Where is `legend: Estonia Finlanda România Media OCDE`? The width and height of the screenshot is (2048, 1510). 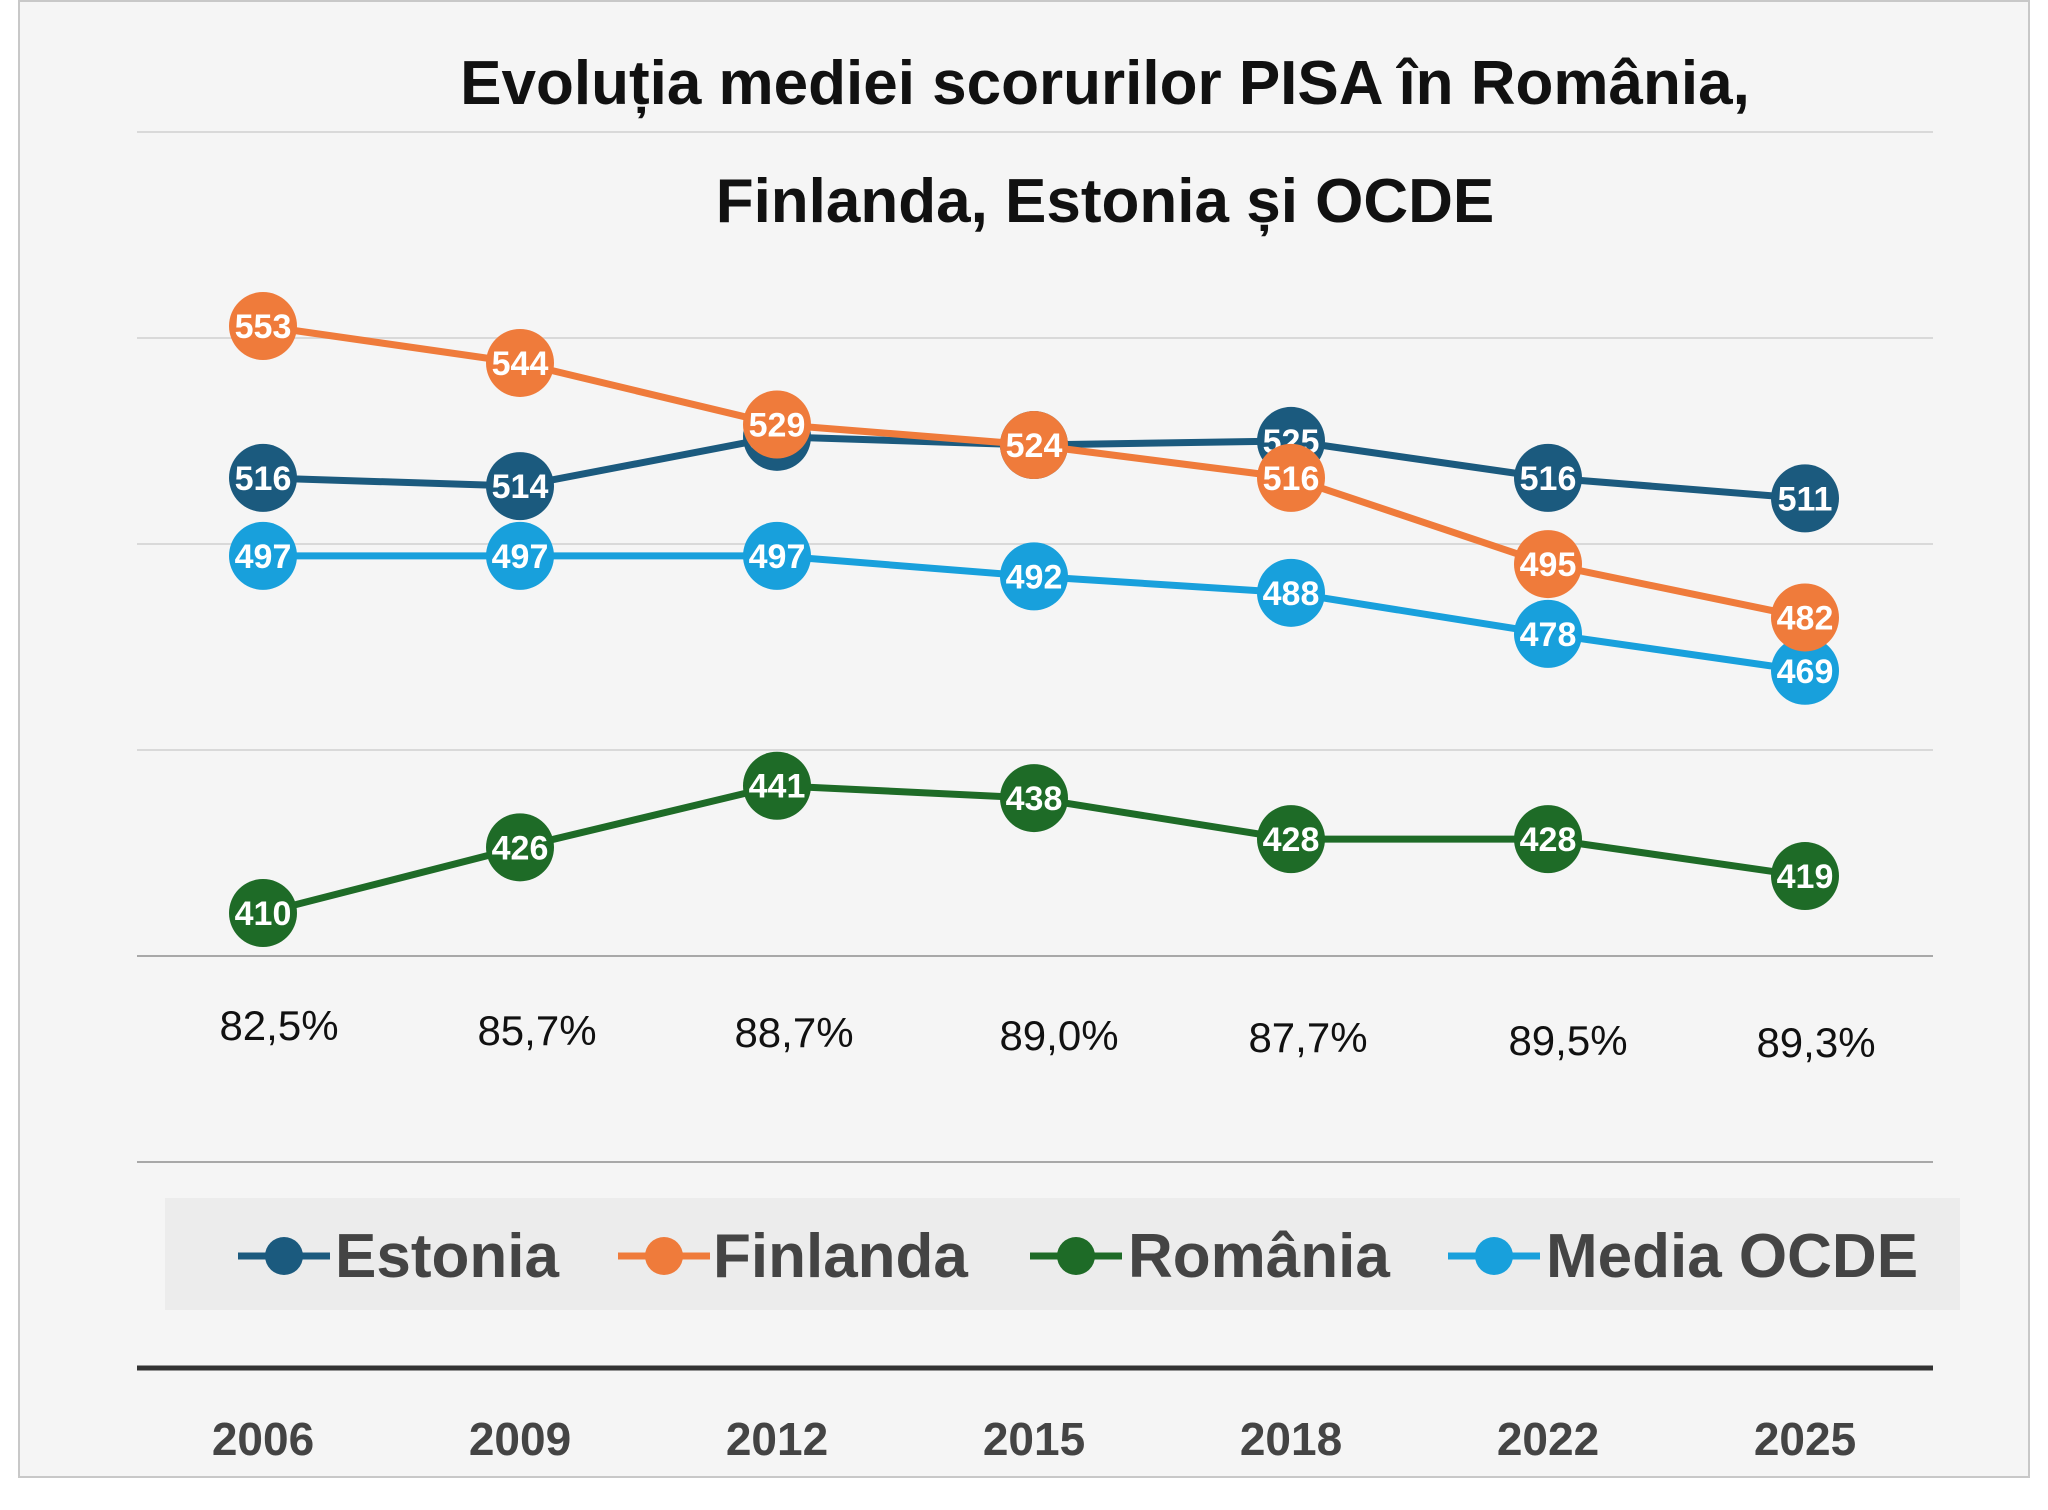 legend: Estonia Finlanda România Media OCDE is located at coordinates (1062, 1254).